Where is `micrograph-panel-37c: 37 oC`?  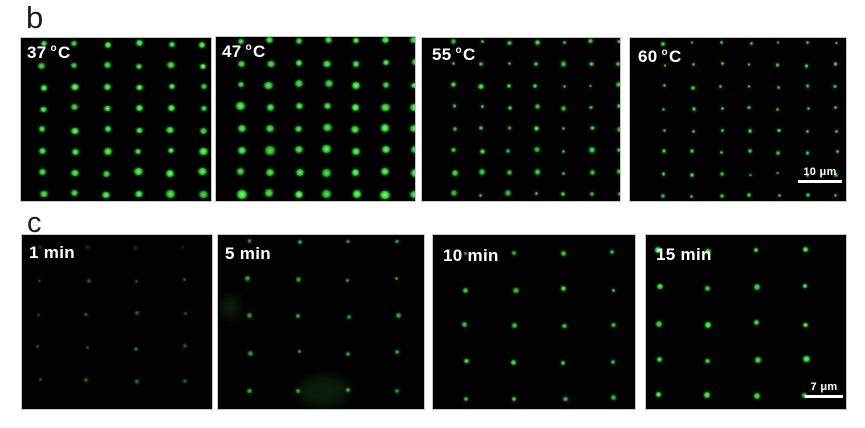
micrograph-panel-37c: 37 oC is located at coordinates (116, 119).